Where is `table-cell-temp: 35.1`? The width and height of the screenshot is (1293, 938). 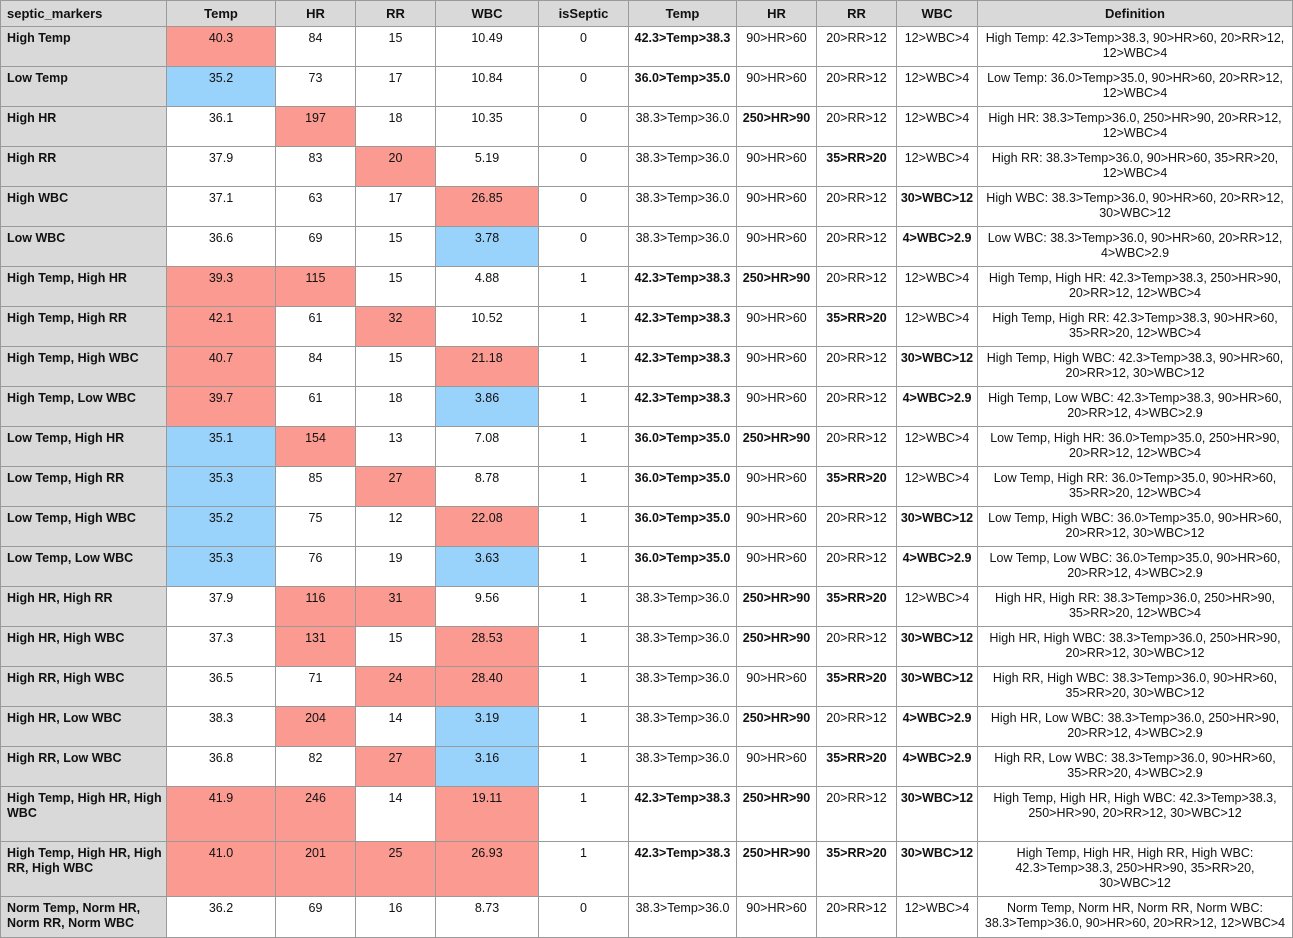 table-cell-temp: 35.1 is located at coordinates (221, 446).